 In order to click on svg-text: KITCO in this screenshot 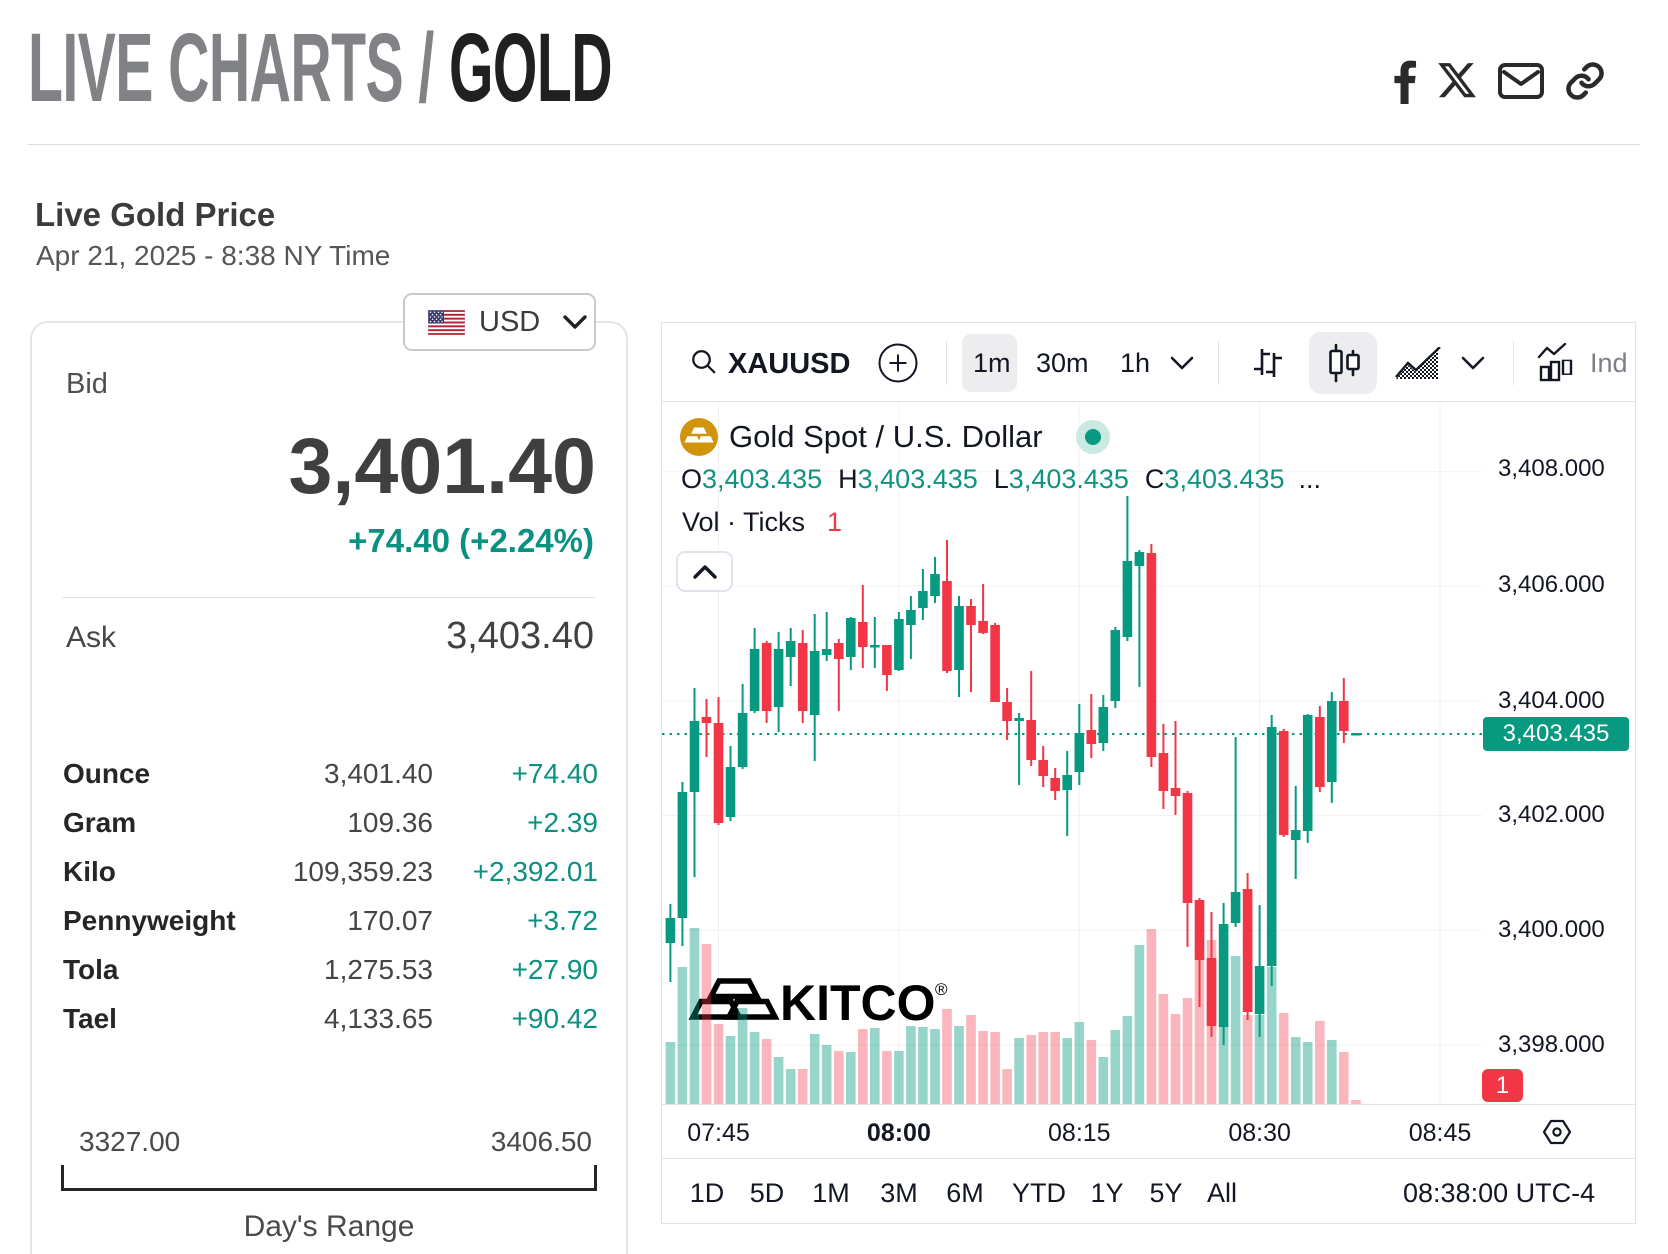, I will do `click(858, 1003)`.